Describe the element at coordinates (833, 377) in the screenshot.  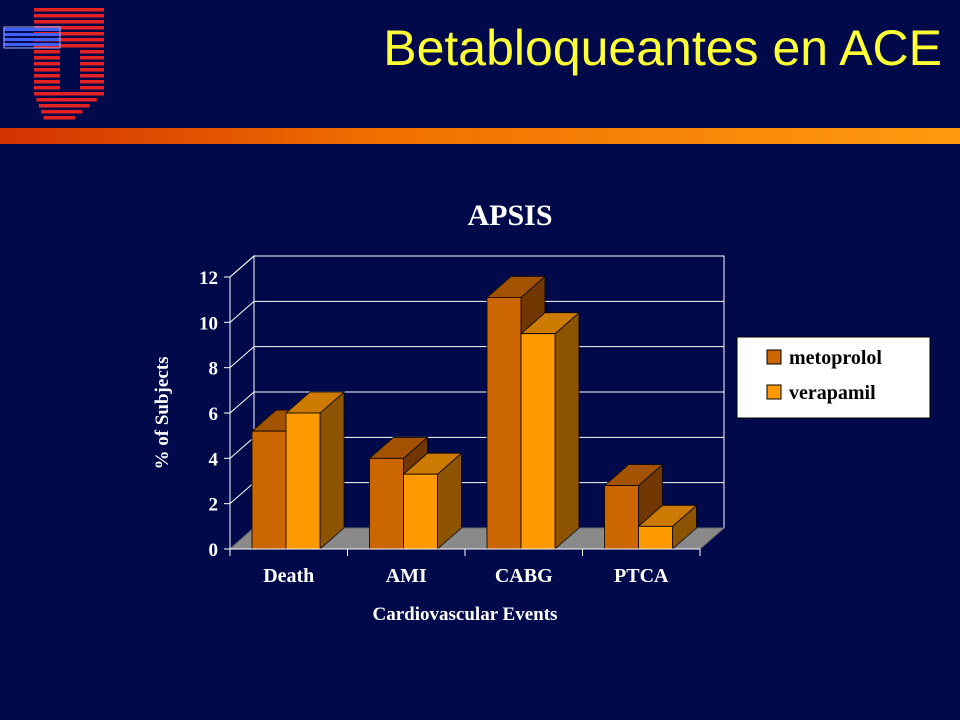
I see `legend: metoprolol verapamil` at that location.